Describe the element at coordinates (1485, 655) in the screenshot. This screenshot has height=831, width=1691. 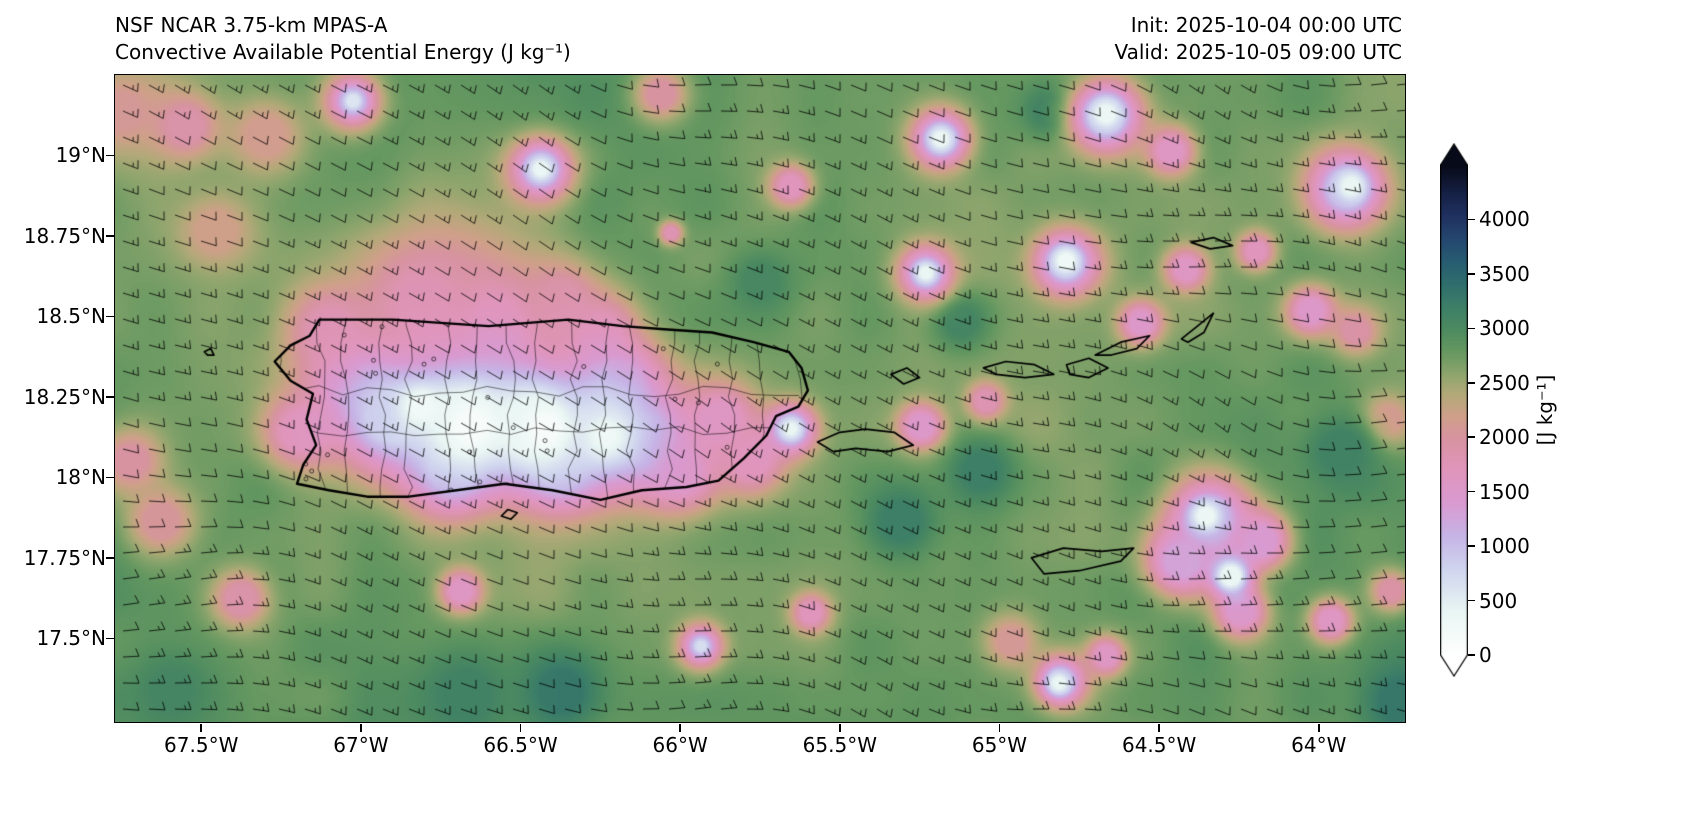
I see `colorbar-tick-label: 0` at that location.